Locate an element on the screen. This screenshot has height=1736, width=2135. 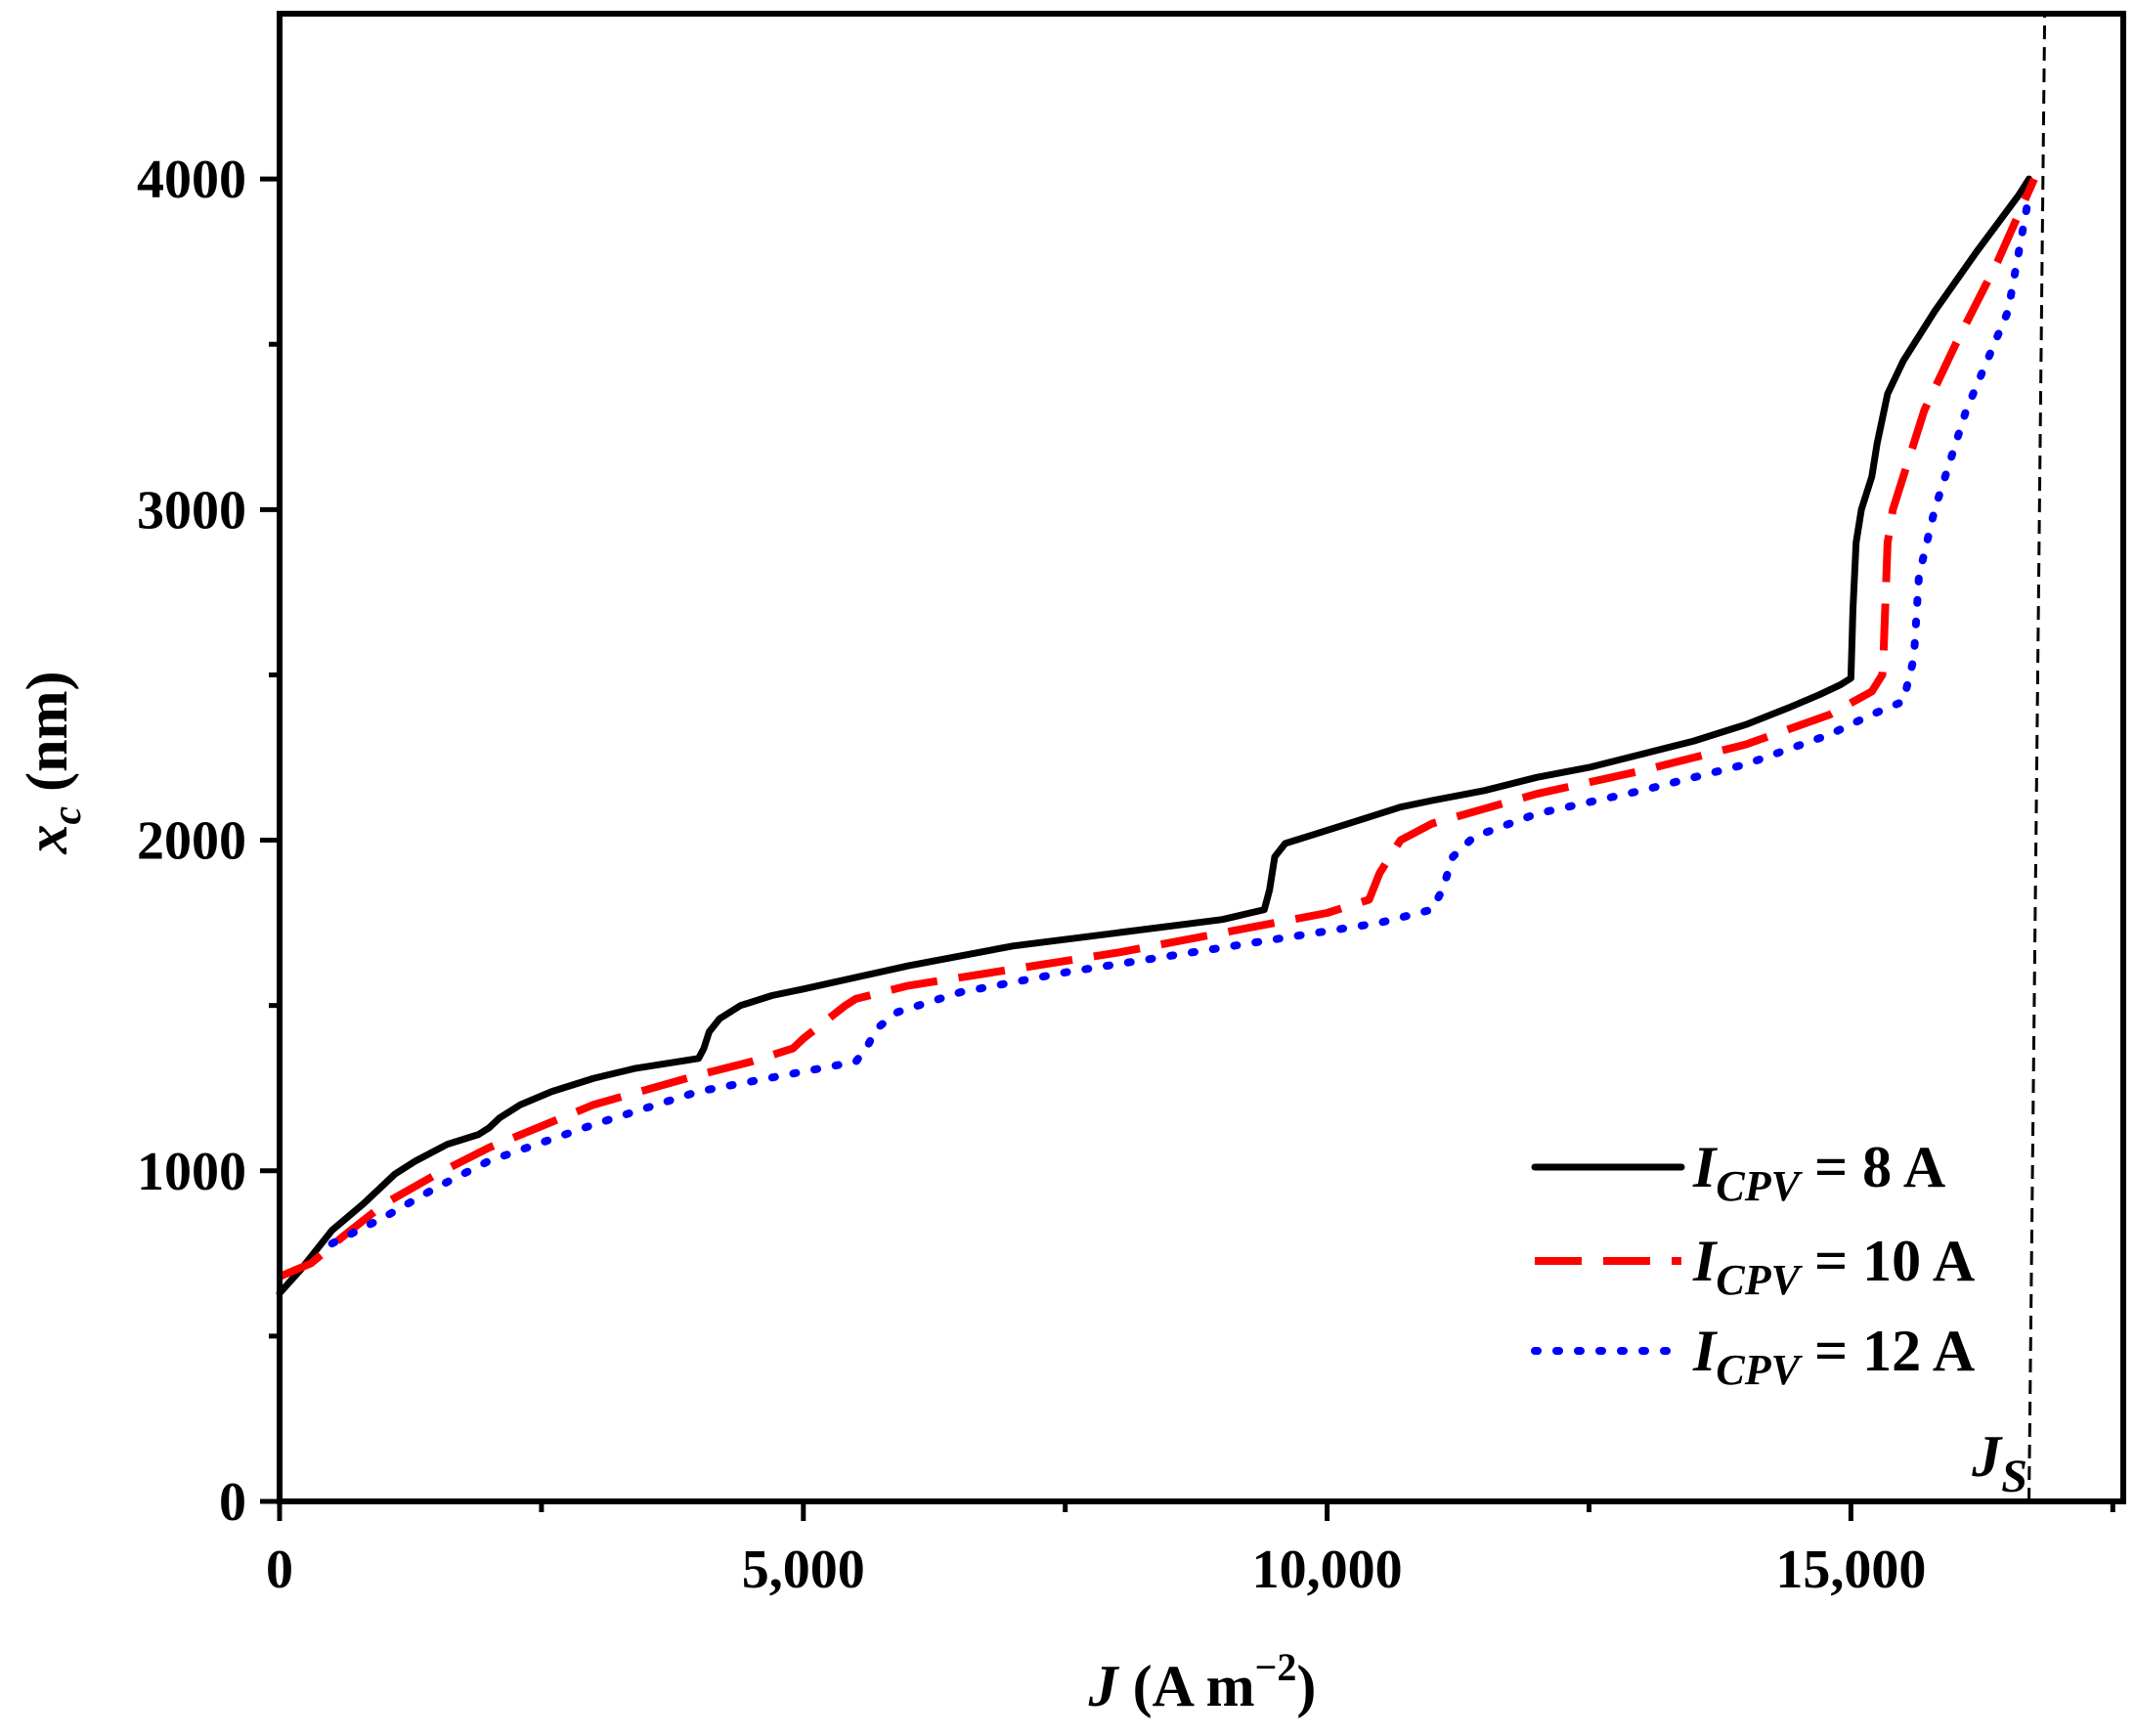
js-label-symbol: J is located at coordinates (1987, 1456).